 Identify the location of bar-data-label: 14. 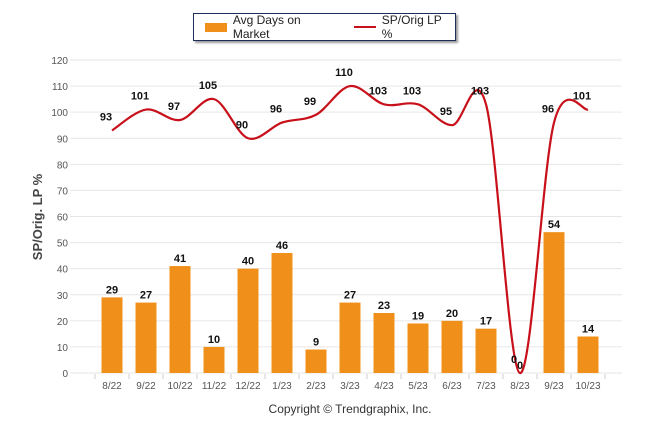
(588, 329).